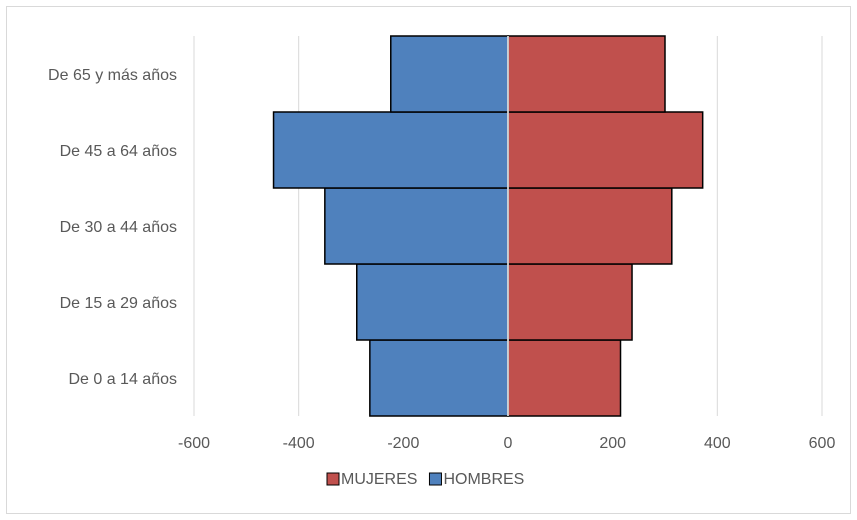 This screenshot has width=857, height=520. Describe the element at coordinates (122, 379) in the screenshot. I see `category-label: De 0 a 14 años` at that location.